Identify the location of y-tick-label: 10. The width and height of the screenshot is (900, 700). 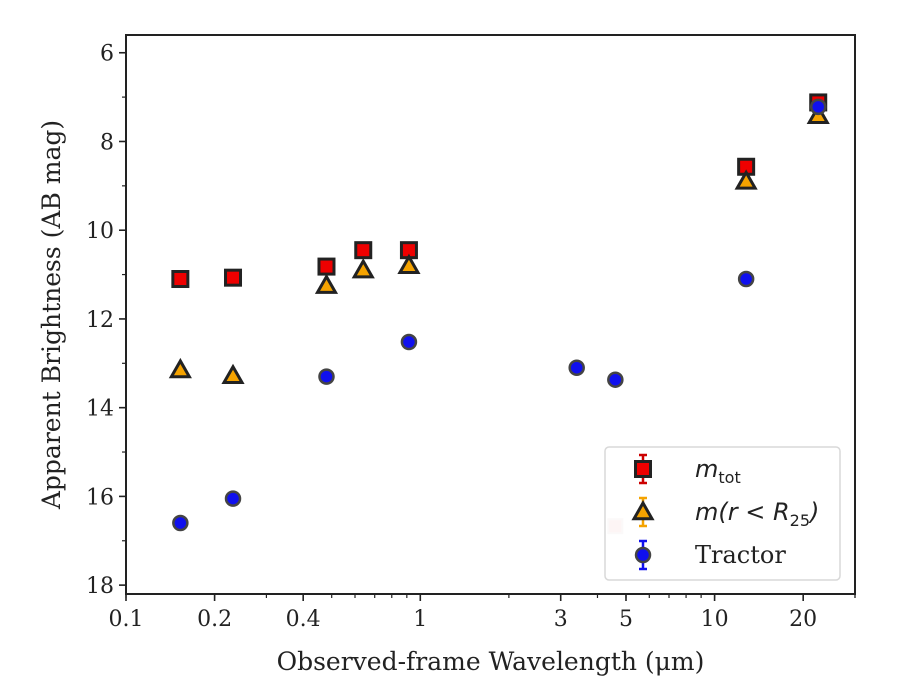
(100, 231).